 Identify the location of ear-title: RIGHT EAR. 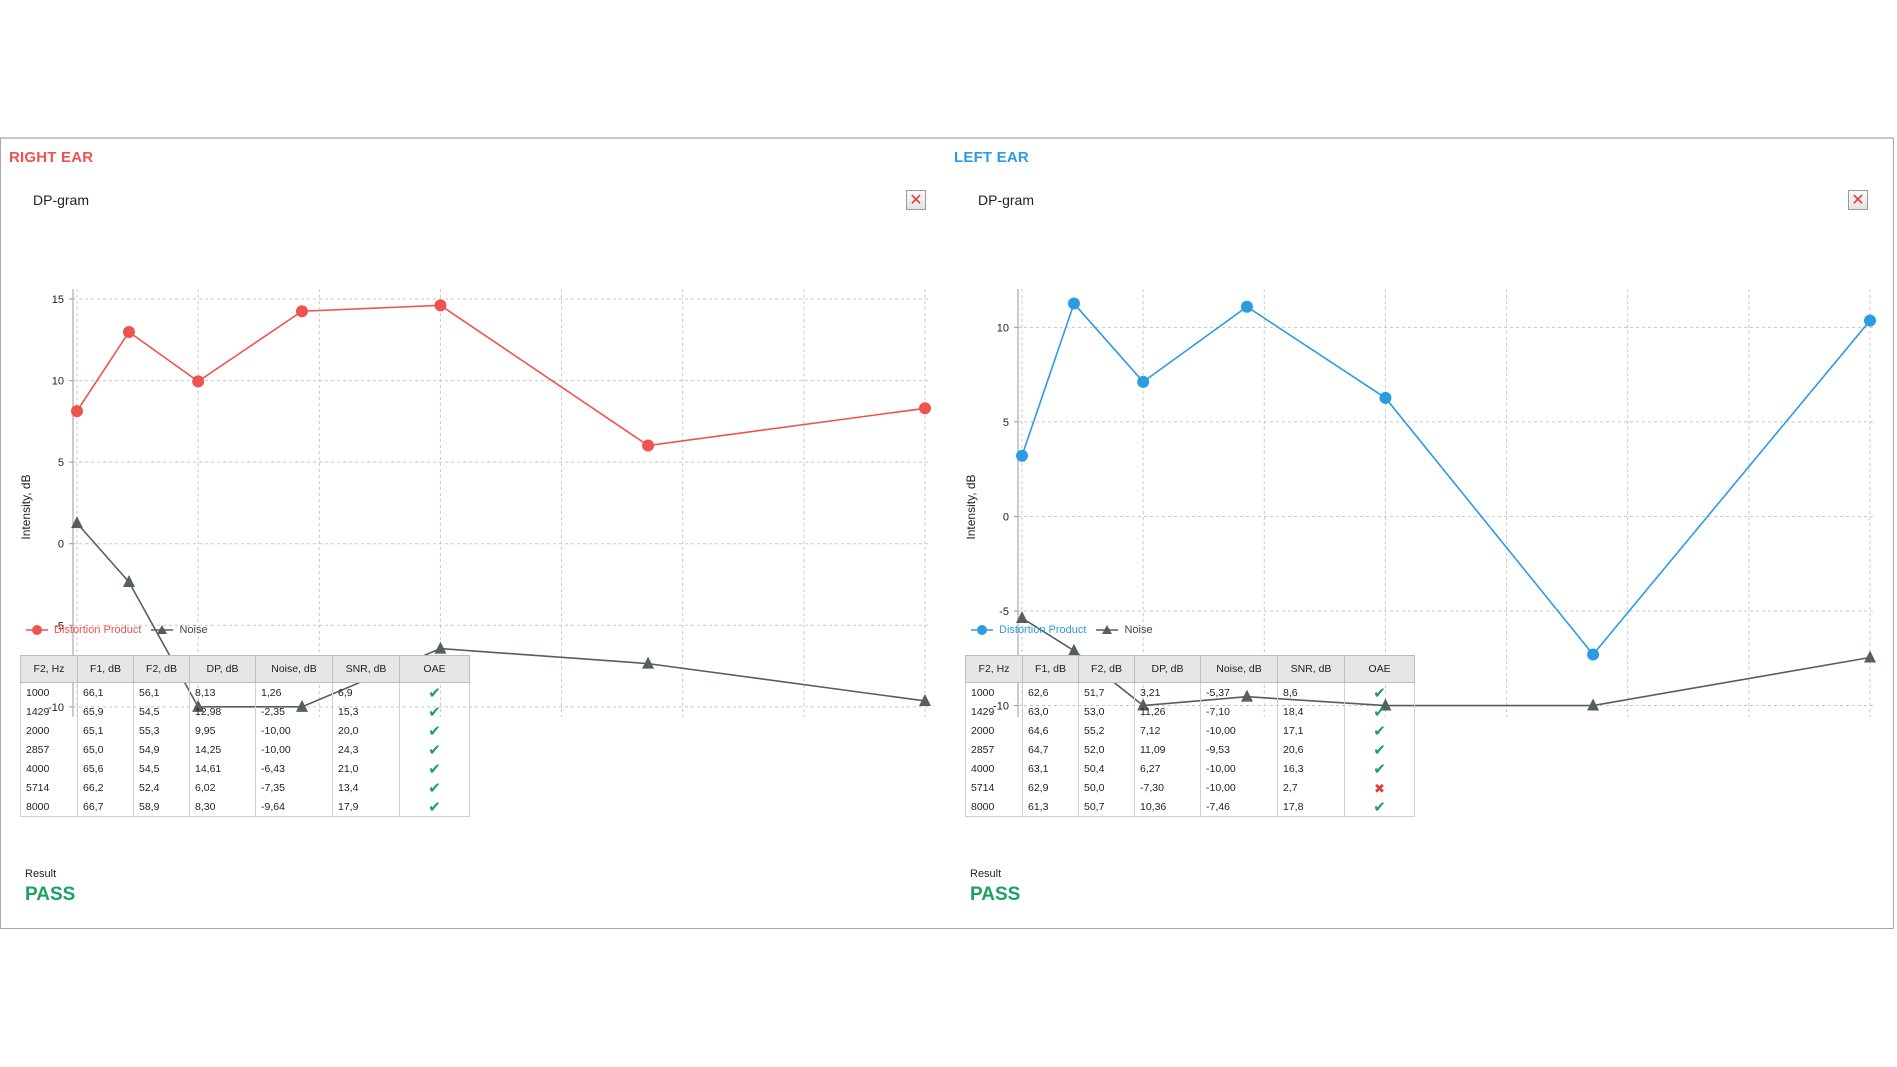
(51, 157).